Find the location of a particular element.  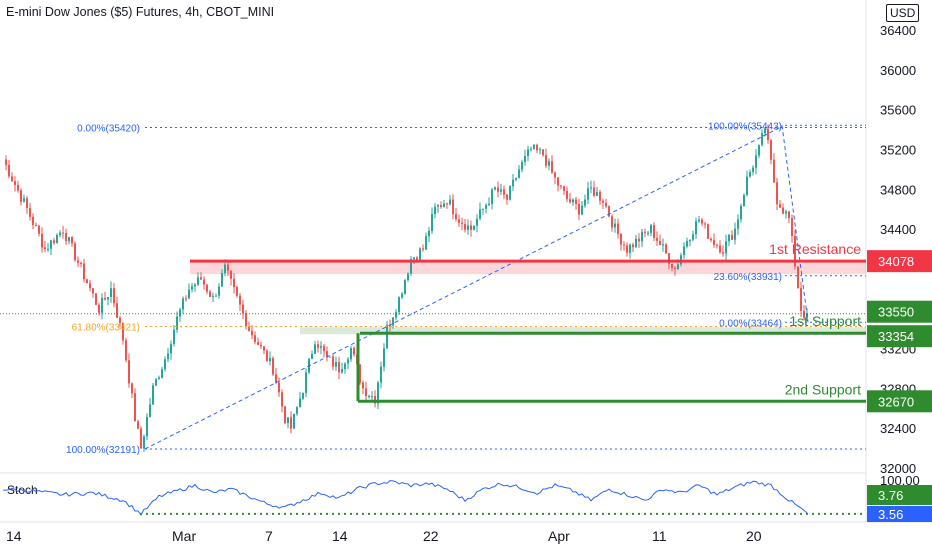

zone-label: 1st Support is located at coordinates (825, 321).